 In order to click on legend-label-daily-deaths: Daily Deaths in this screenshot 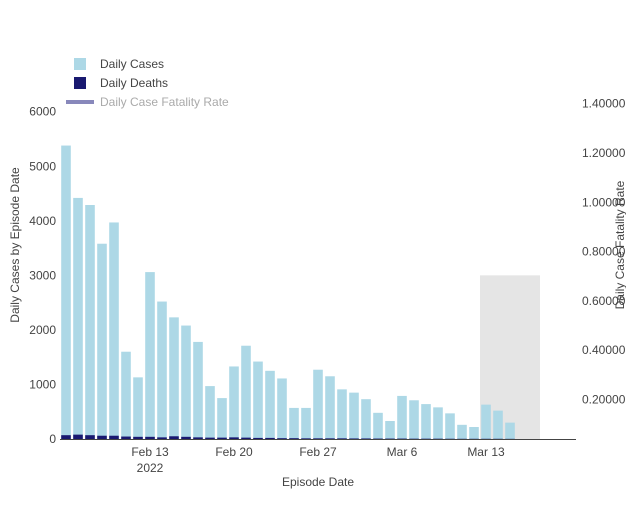, I will do `click(134, 83)`.